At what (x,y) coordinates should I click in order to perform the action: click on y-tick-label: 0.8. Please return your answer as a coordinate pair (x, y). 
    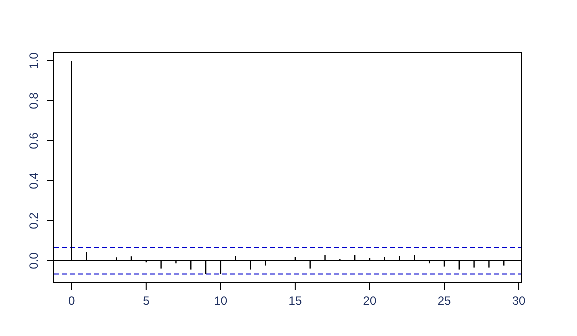
    Looking at the image, I should click on (34, 101).